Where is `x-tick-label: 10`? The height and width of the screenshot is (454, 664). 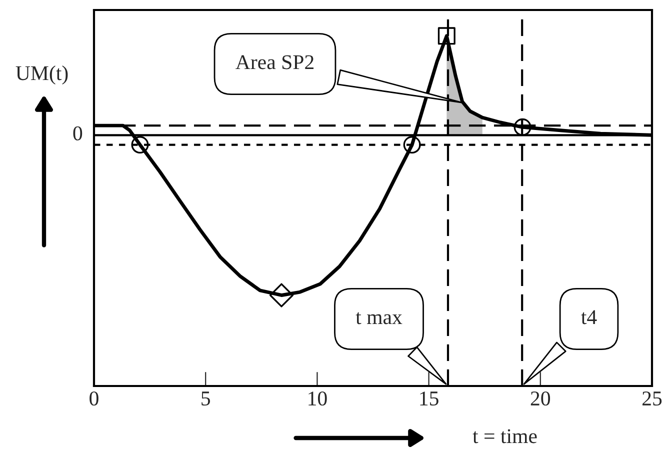 x-tick-label: 10 is located at coordinates (317, 398).